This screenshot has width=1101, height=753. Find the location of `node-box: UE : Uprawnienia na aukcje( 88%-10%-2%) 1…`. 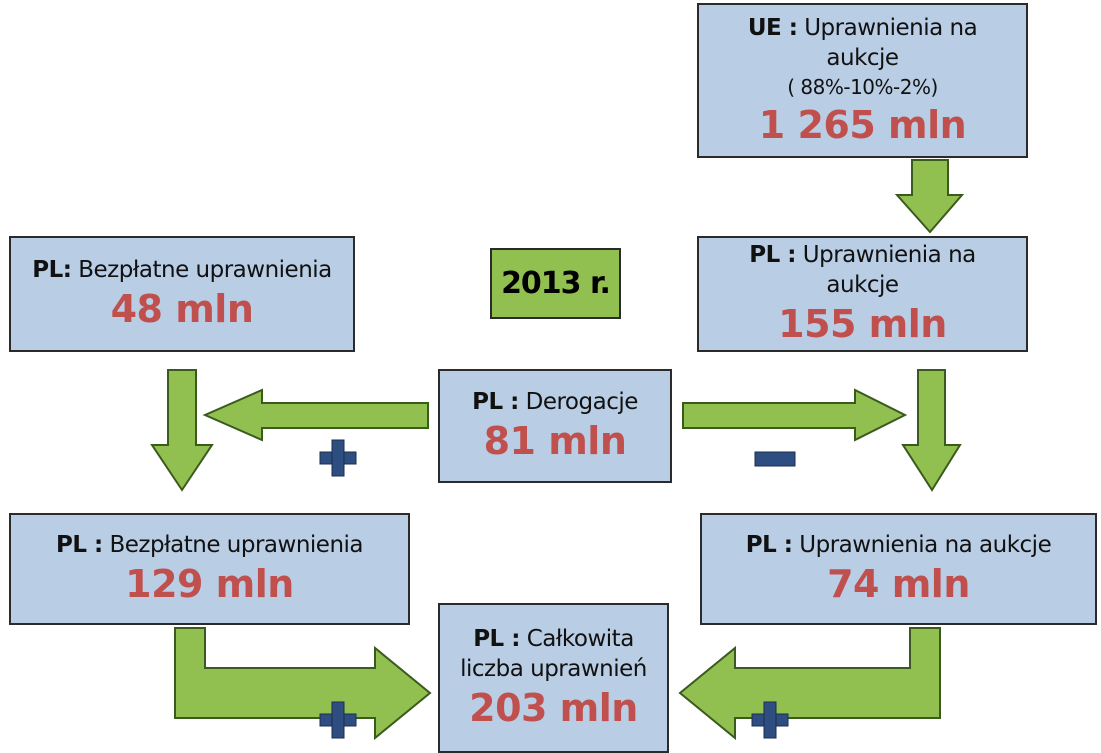

node-box: UE : Uprawnienia na aukcje( 88%-10%-2%) 1… is located at coordinates (862, 80).